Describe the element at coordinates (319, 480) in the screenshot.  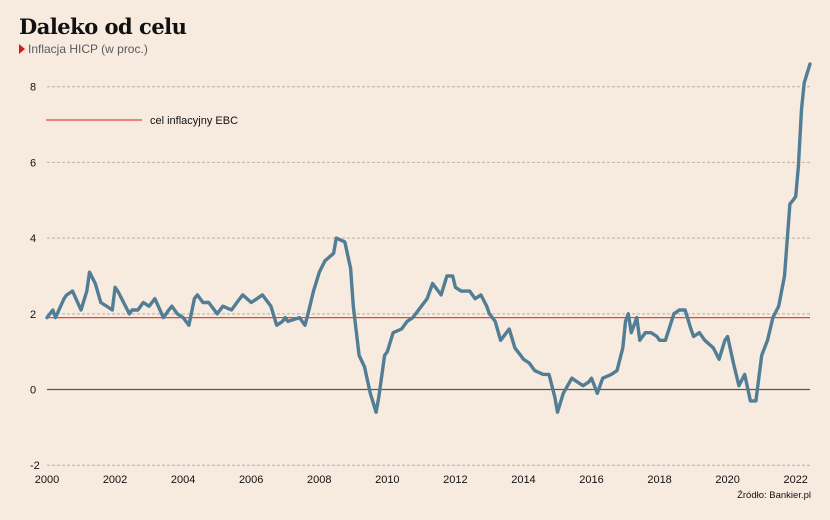
I see `x-tick-label: 2008` at that location.